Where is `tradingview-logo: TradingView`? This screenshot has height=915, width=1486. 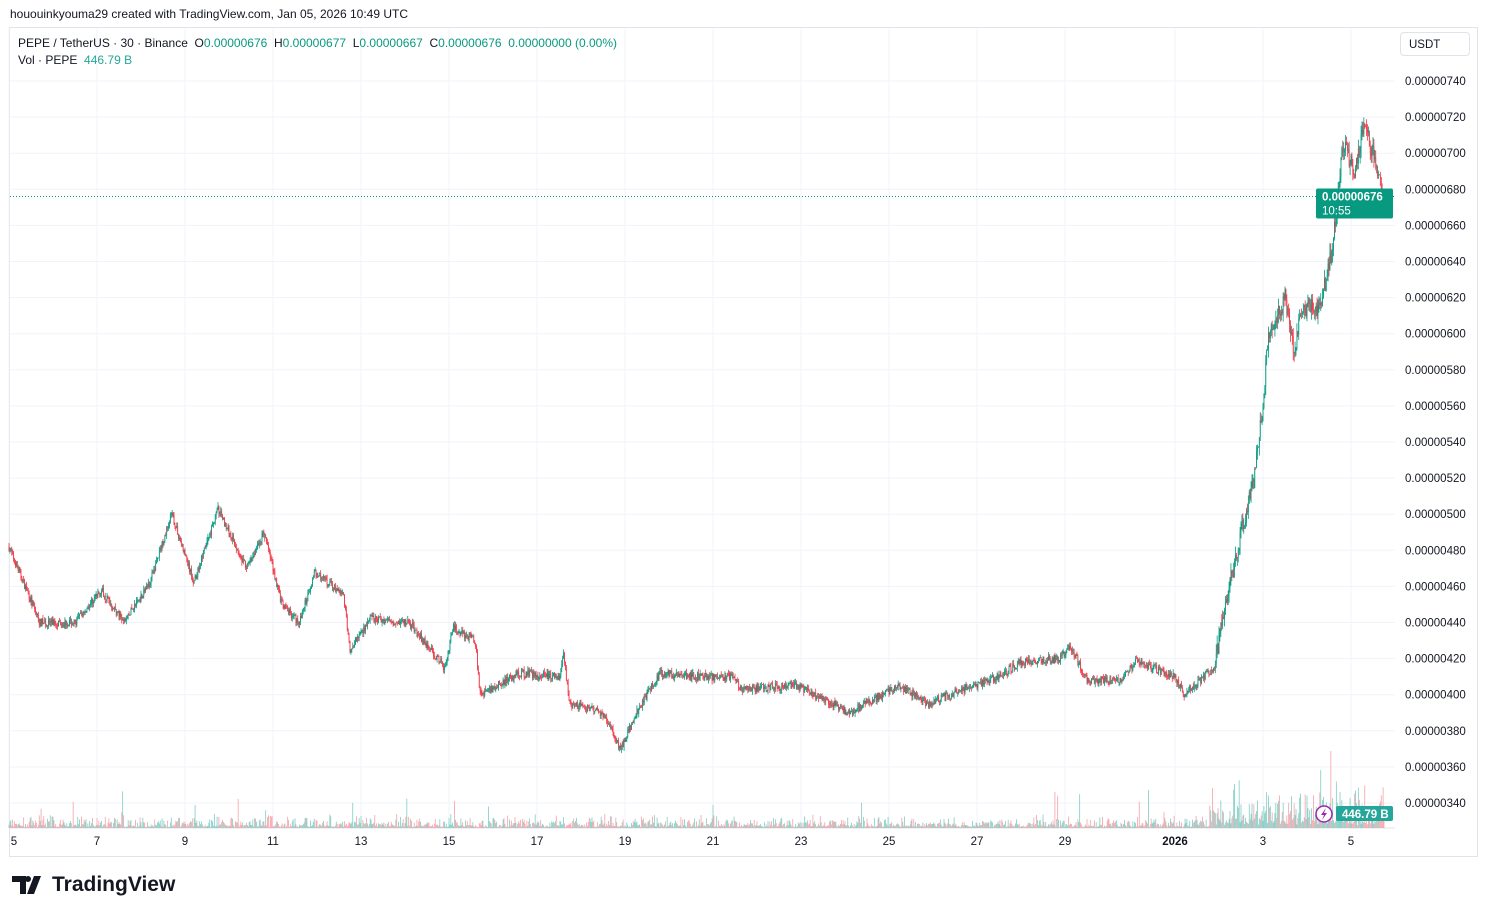 tradingview-logo: TradingView is located at coordinates (93, 885).